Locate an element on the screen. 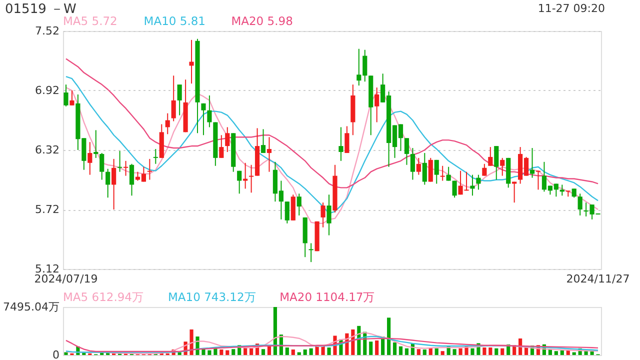  y-tick-label: 6.32 is located at coordinates (47, 150).